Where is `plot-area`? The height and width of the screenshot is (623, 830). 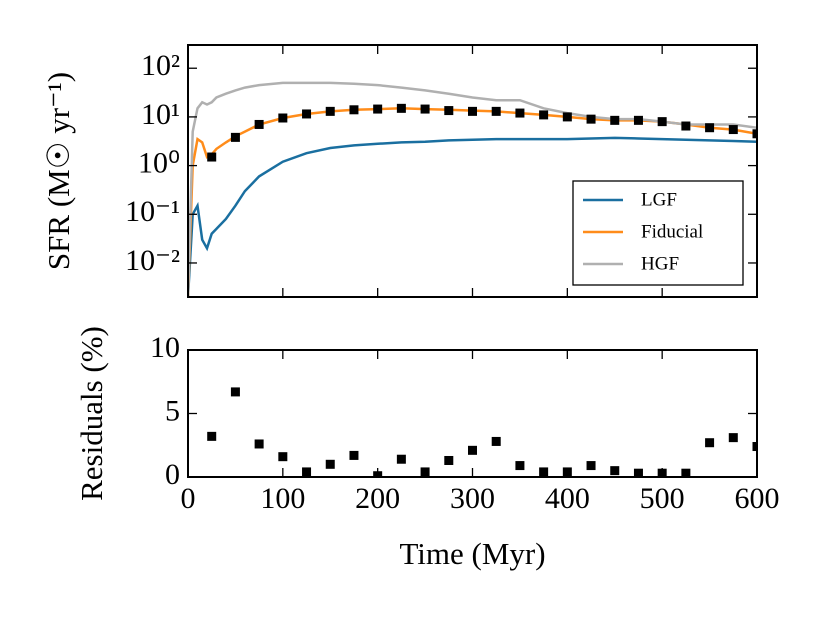 plot-area is located at coordinates (482, 432).